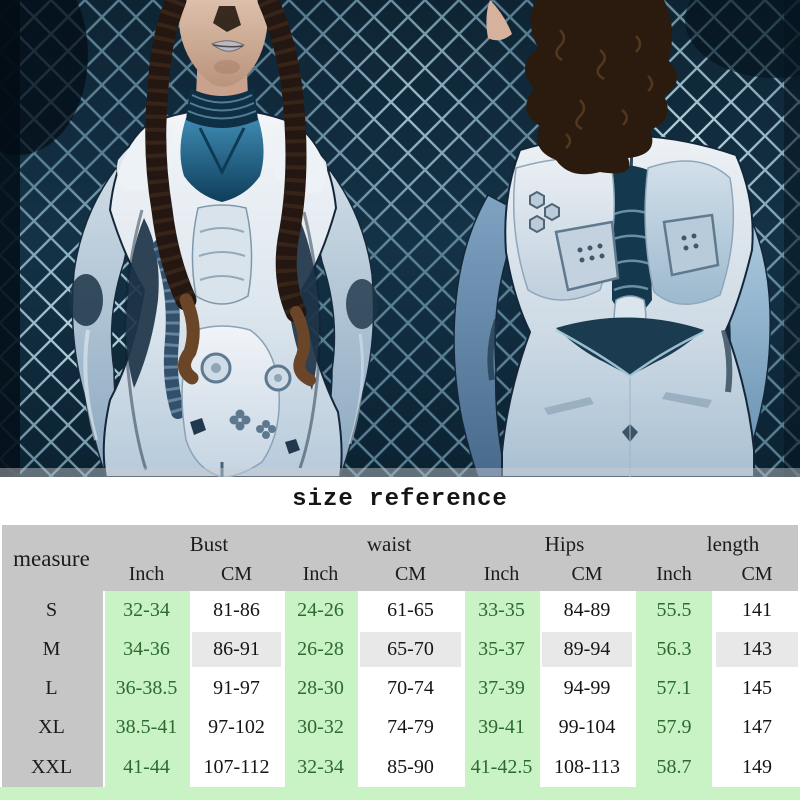 The image size is (800, 800). I want to click on table-cell: 65-70, so click(410, 649).